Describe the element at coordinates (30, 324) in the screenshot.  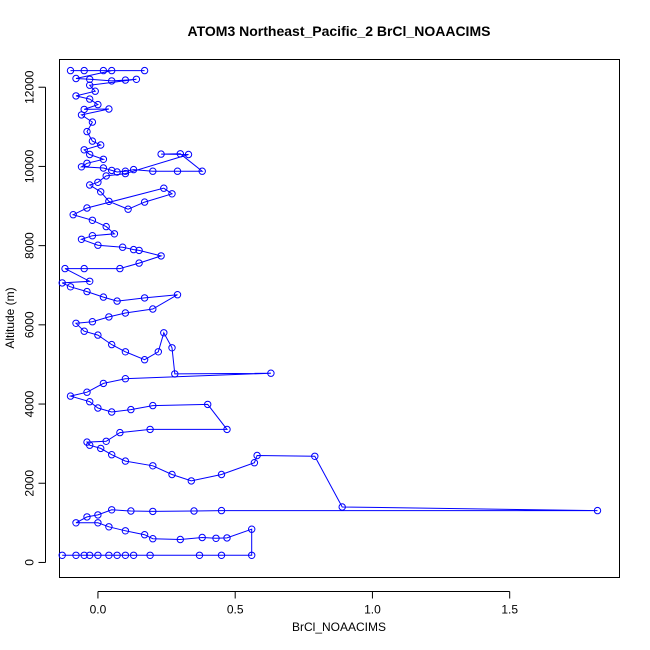
I see `y-tick-label: 6000` at that location.